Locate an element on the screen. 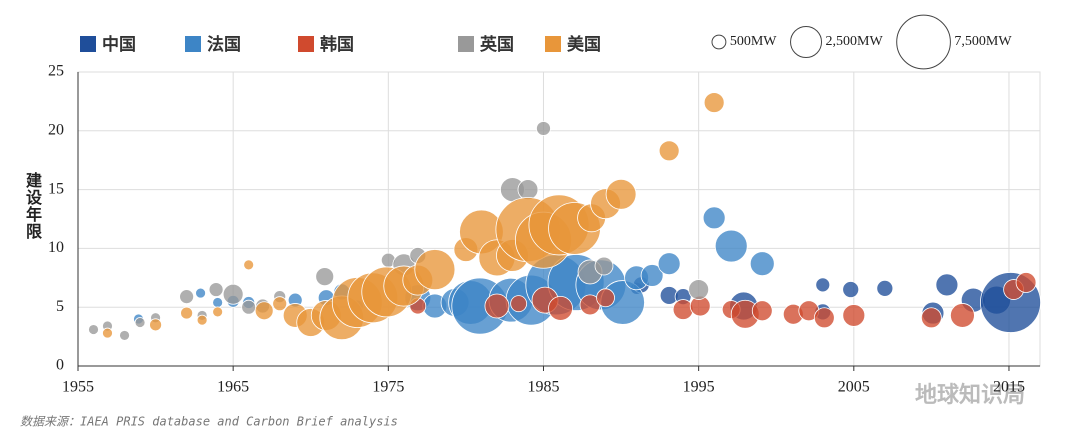 This screenshot has height=443, width=1080. watermark: 地球知识局 is located at coordinates (970, 395).